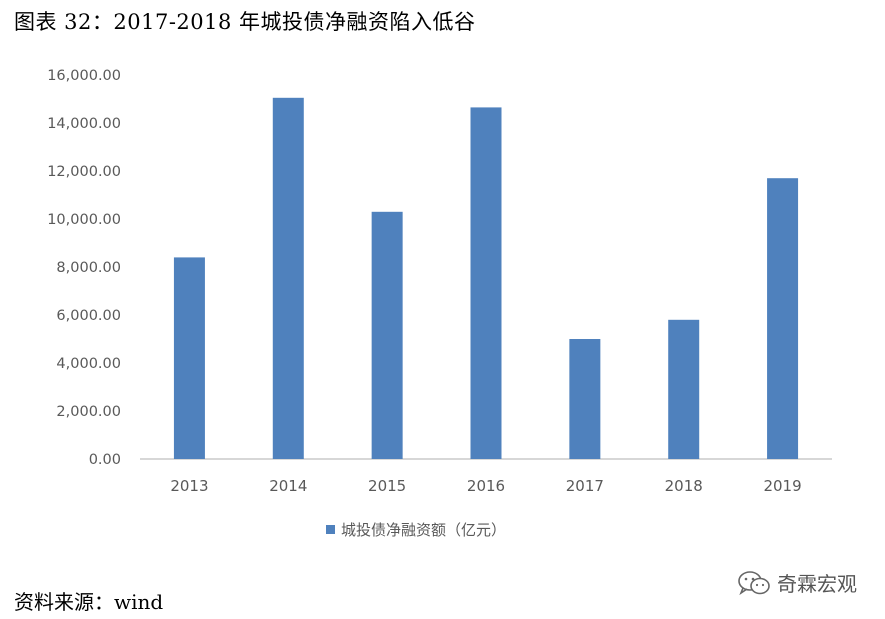  Describe the element at coordinates (423, 530) in the screenshot. I see `legend-label: 城投债净融资额（亿元）` at that location.